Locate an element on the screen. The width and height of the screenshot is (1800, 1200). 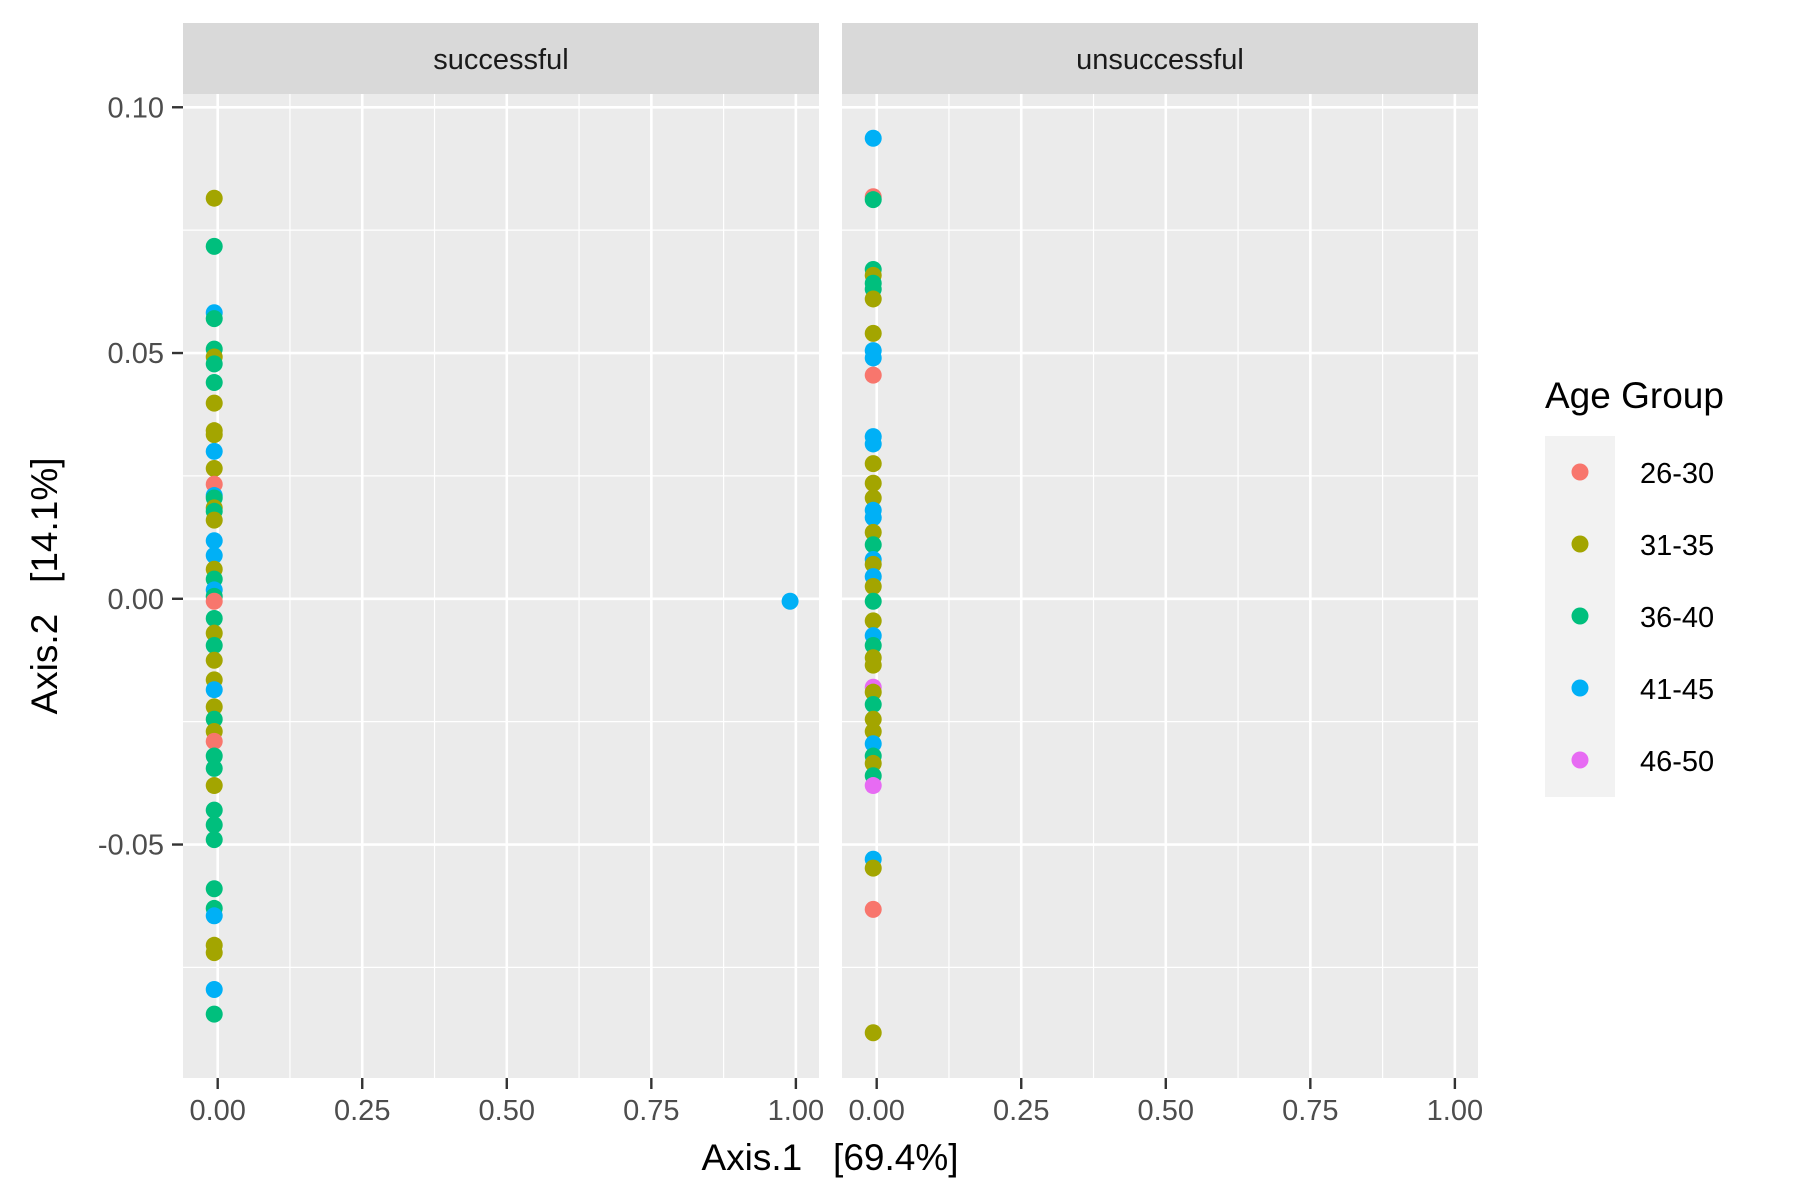
strip-background-successful is located at coordinates (501, 58).